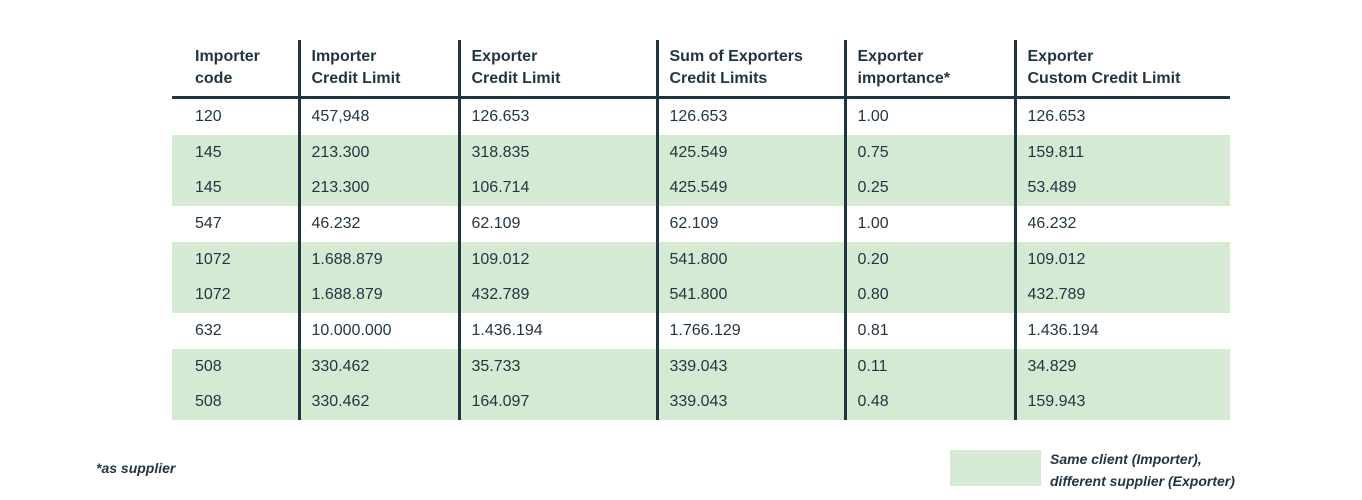 The height and width of the screenshot is (500, 1362). Describe the element at coordinates (750, 331) in the screenshot. I see `cell-sum-exporters-credit-limits: 1.766.129` at that location.